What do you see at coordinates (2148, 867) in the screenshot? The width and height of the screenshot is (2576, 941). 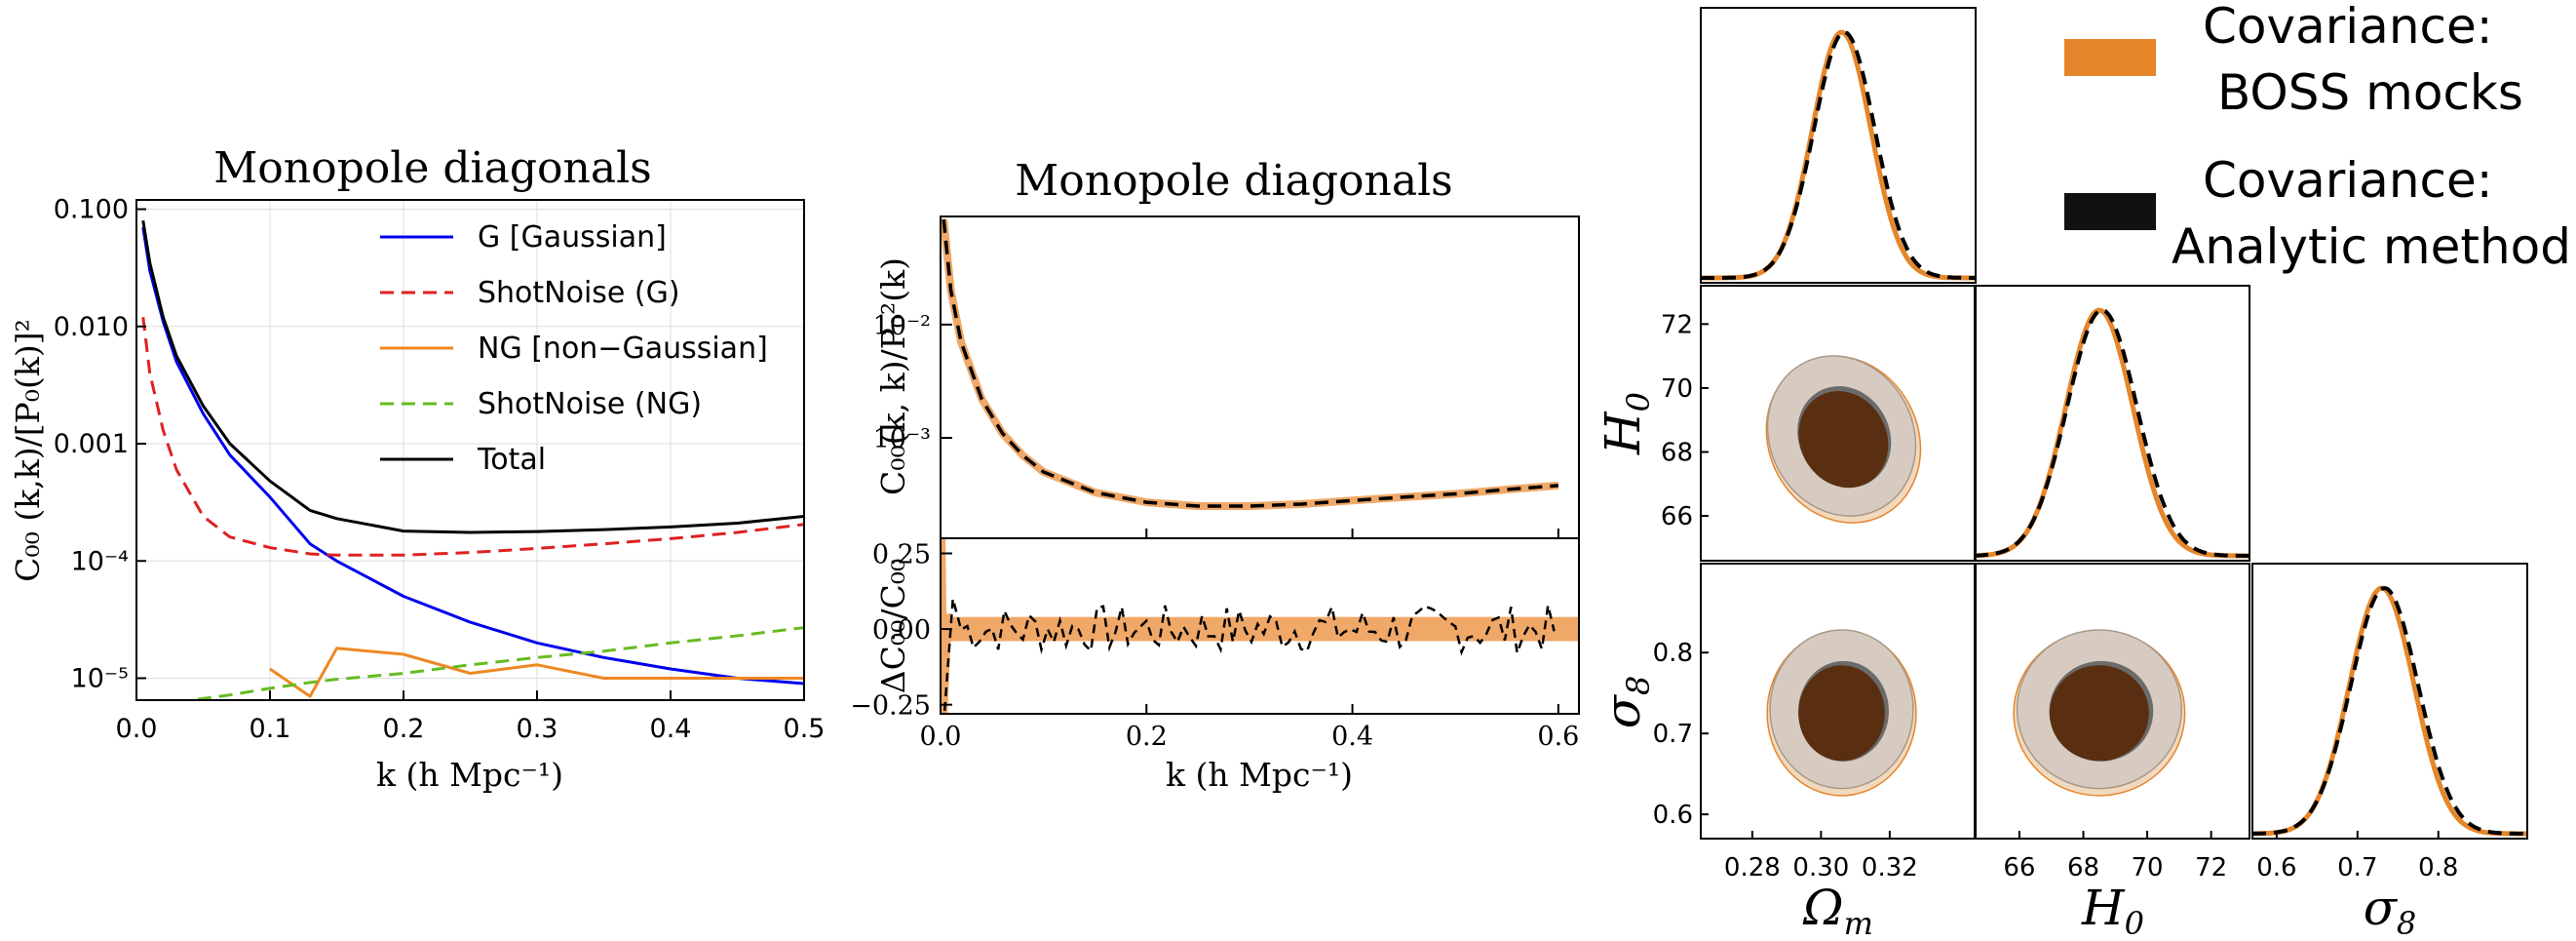 I see `corner-x-tick-label: 70` at bounding box center [2148, 867].